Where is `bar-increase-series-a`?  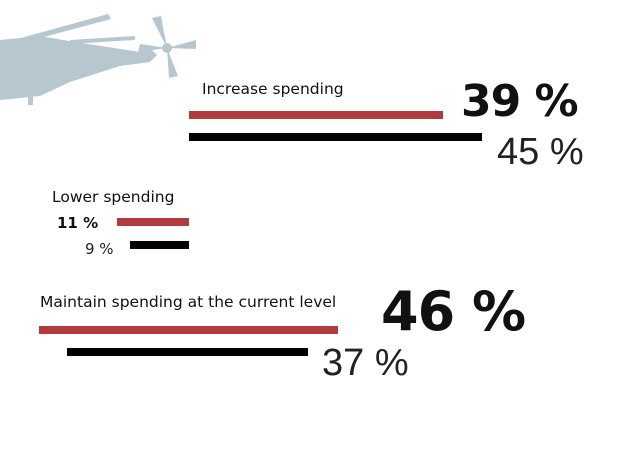 bar-increase-series-a is located at coordinates (316, 115).